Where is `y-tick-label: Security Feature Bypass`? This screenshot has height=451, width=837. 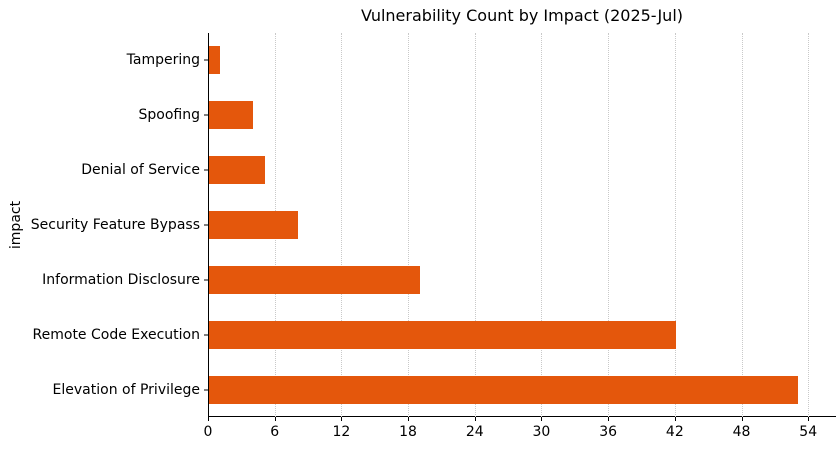
y-tick-label: Security Feature Bypass is located at coordinates (115, 225).